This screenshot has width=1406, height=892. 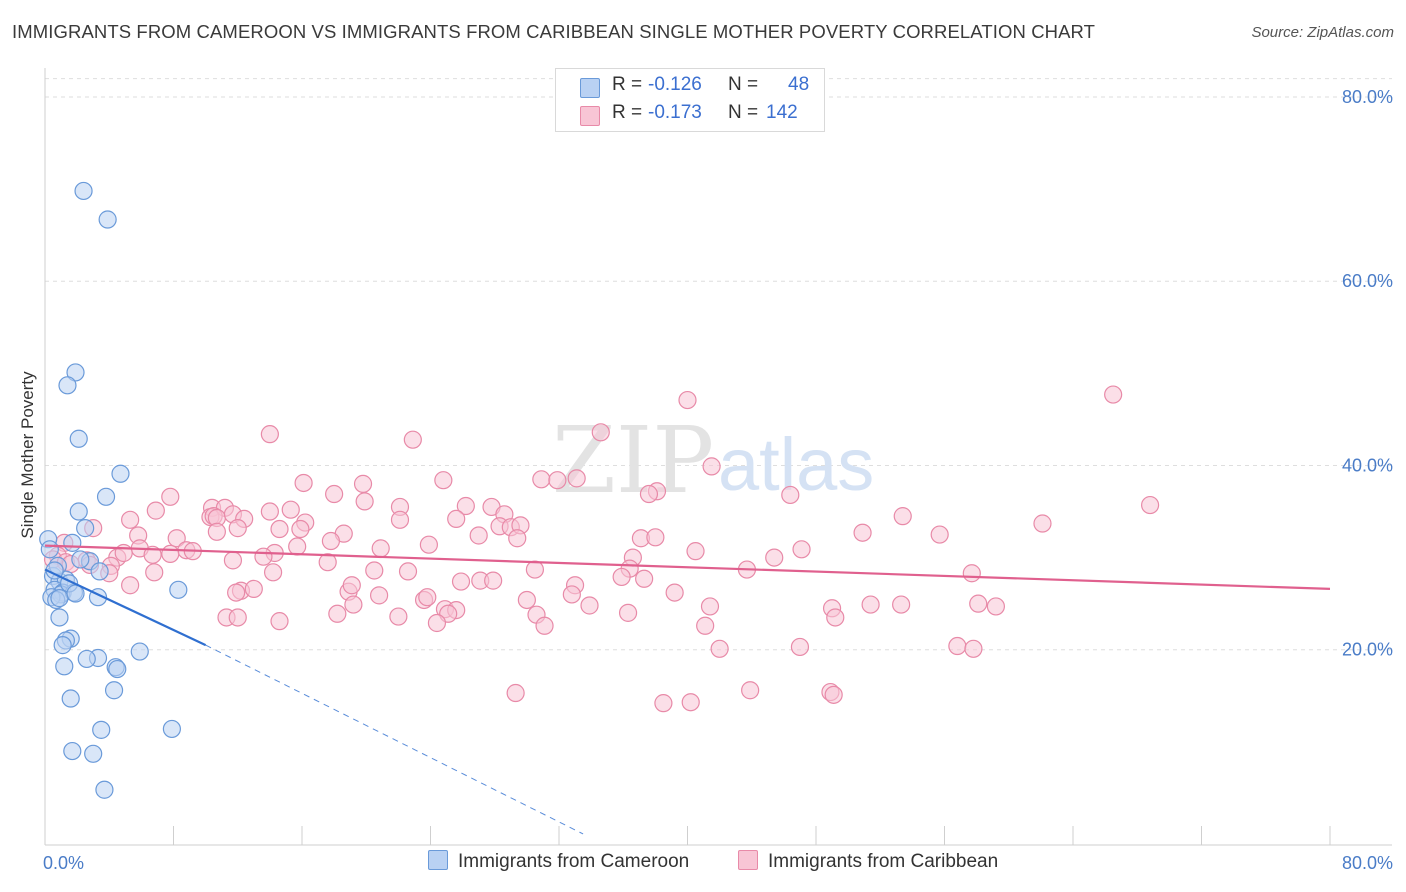 What do you see at coordinates (1367, 281) in the screenshot?
I see `y-tick-label: 60.0%` at bounding box center [1367, 281].